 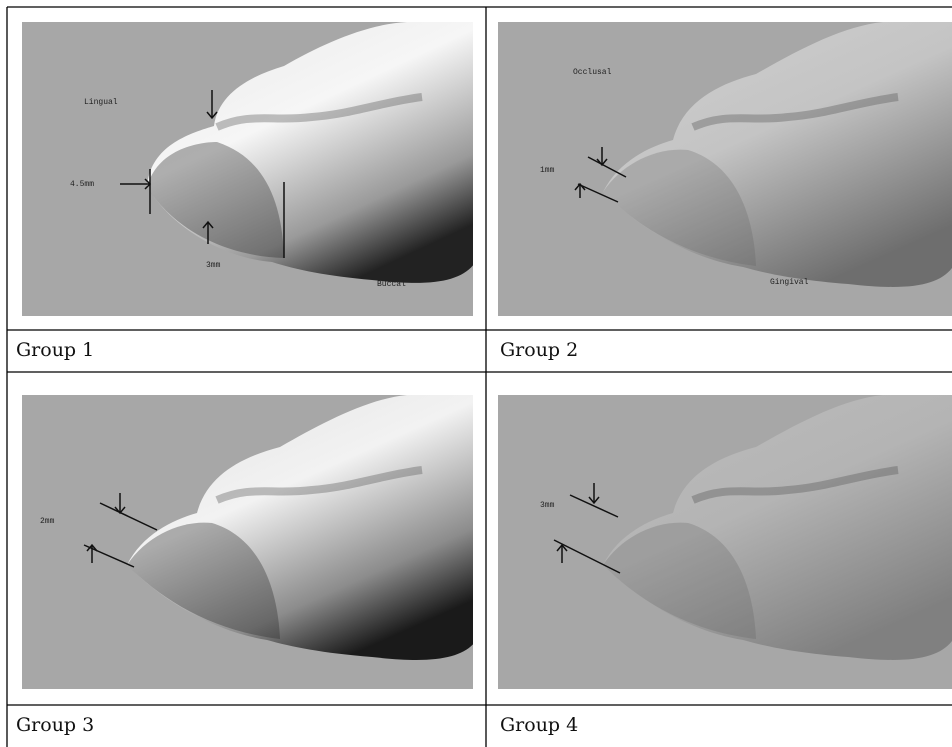 I want to click on caption: Group 2, so click(x=539, y=350).